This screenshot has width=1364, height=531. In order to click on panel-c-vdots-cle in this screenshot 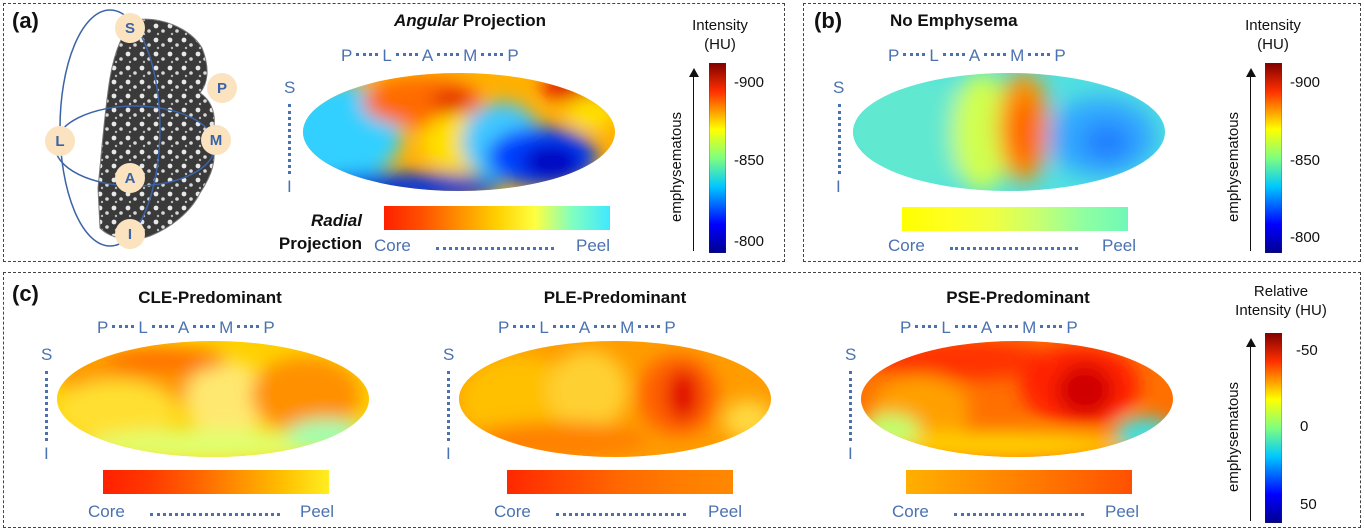, I will do `click(46, 406)`.